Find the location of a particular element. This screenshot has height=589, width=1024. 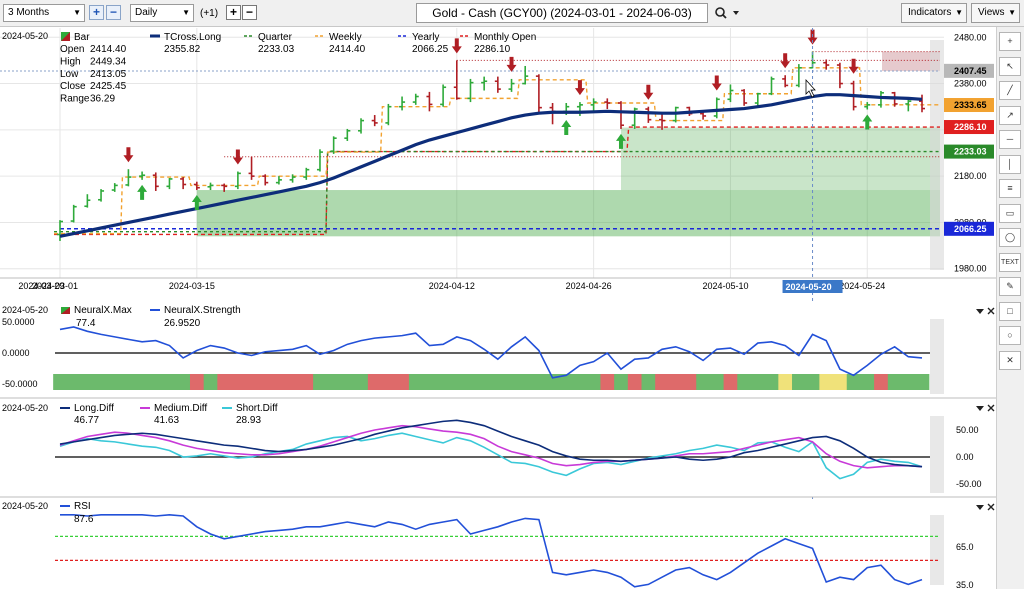

rsi-value: 87.6 is located at coordinates (84, 519).